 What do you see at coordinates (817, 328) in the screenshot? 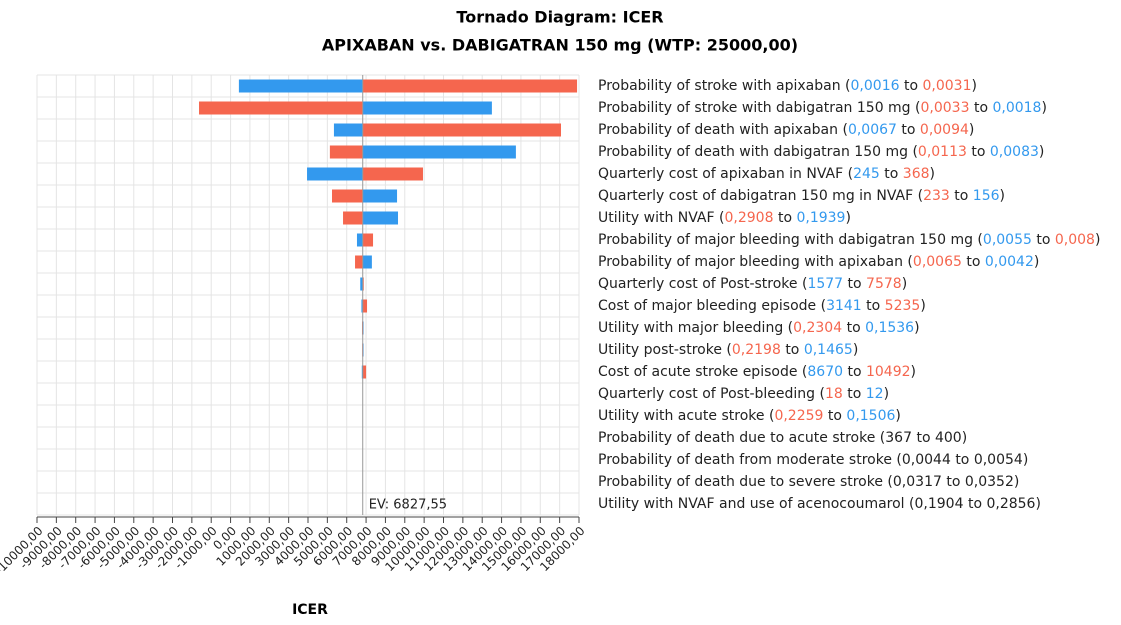
I see `from-label: 0,2304` at bounding box center [817, 328].